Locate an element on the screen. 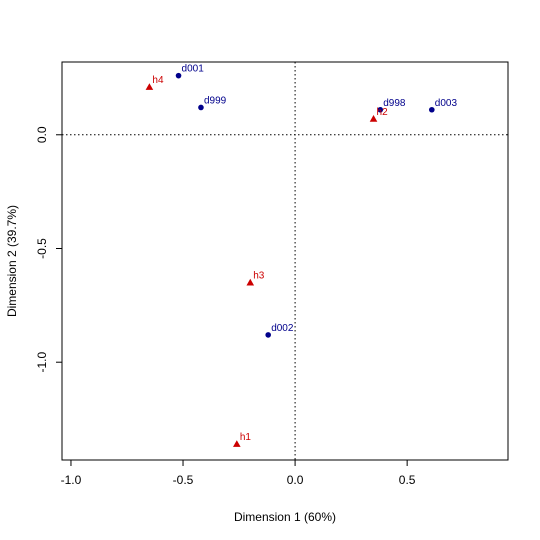 The image size is (540, 540). point-label-h2: h2 is located at coordinates (383, 112).